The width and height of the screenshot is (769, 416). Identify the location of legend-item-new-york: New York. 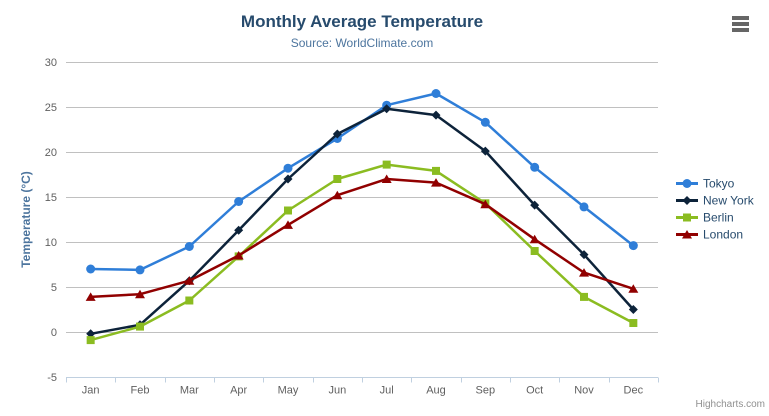
(715, 201).